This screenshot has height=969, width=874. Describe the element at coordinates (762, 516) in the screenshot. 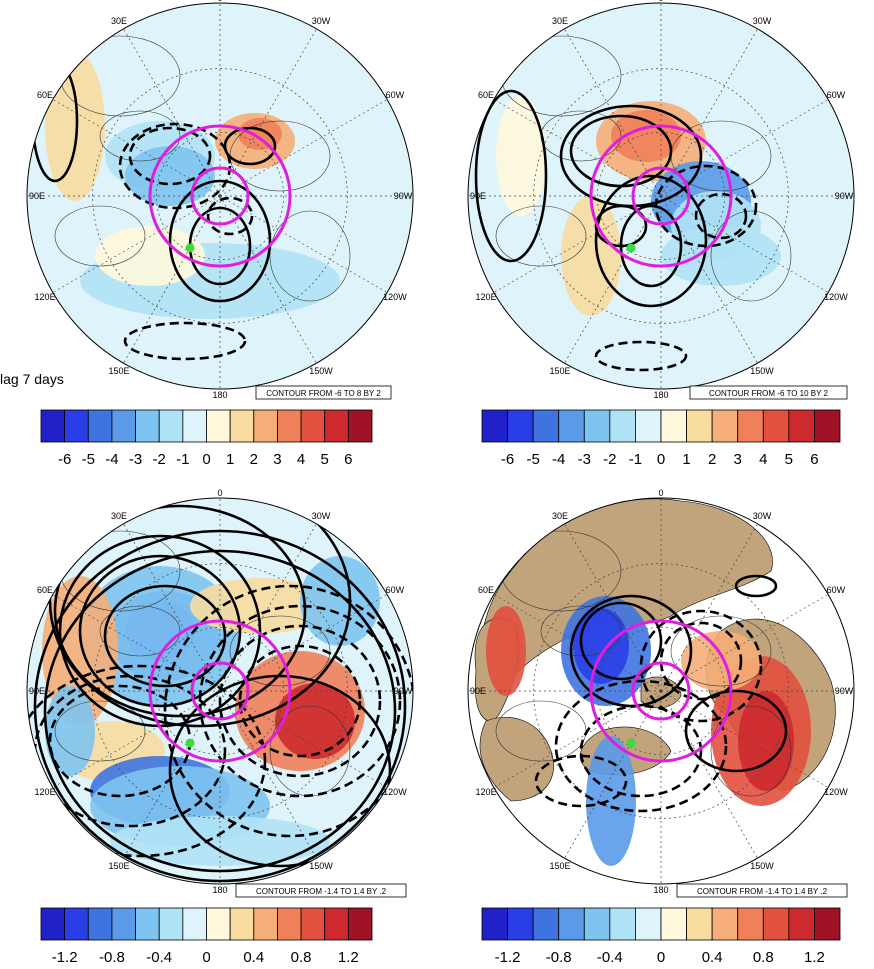

I see `longitude-label-30W: 30W` at that location.